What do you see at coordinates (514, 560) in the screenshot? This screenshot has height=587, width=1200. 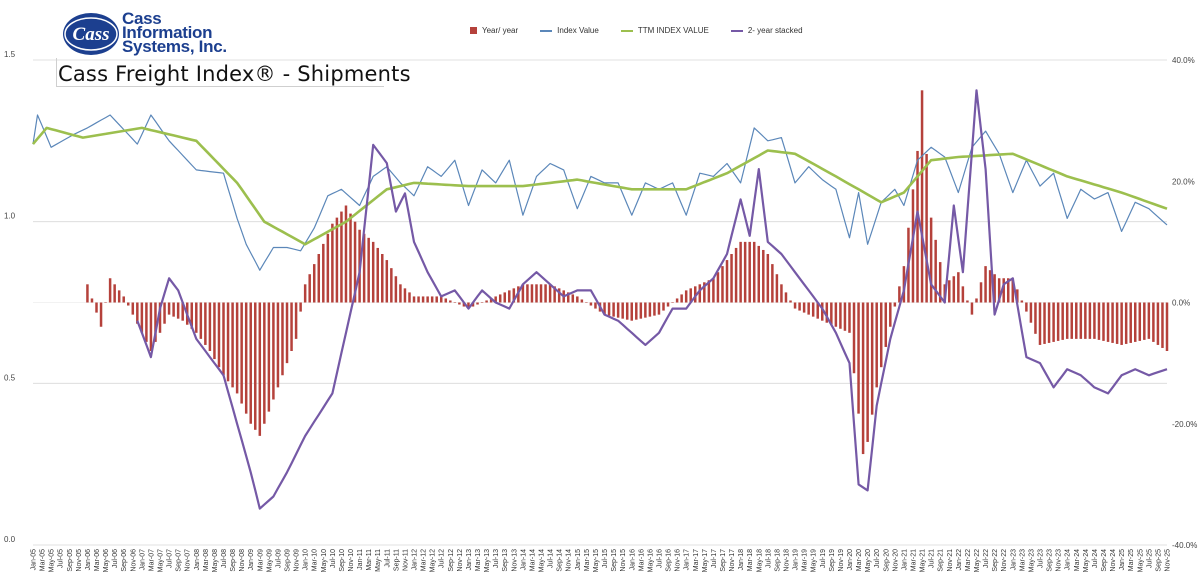 I see `x-tick-label: Nov-13` at bounding box center [514, 560].